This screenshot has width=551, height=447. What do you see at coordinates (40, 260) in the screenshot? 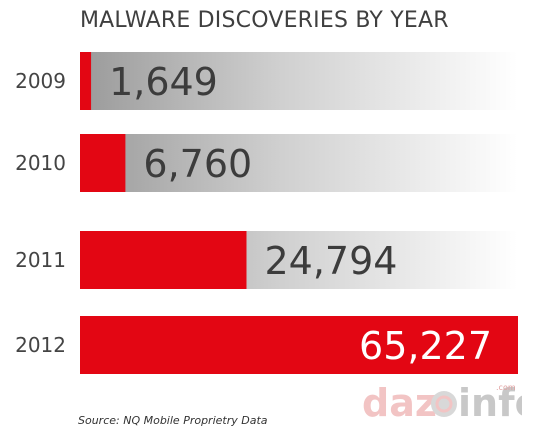
I see `year-label: 2011` at bounding box center [40, 260].